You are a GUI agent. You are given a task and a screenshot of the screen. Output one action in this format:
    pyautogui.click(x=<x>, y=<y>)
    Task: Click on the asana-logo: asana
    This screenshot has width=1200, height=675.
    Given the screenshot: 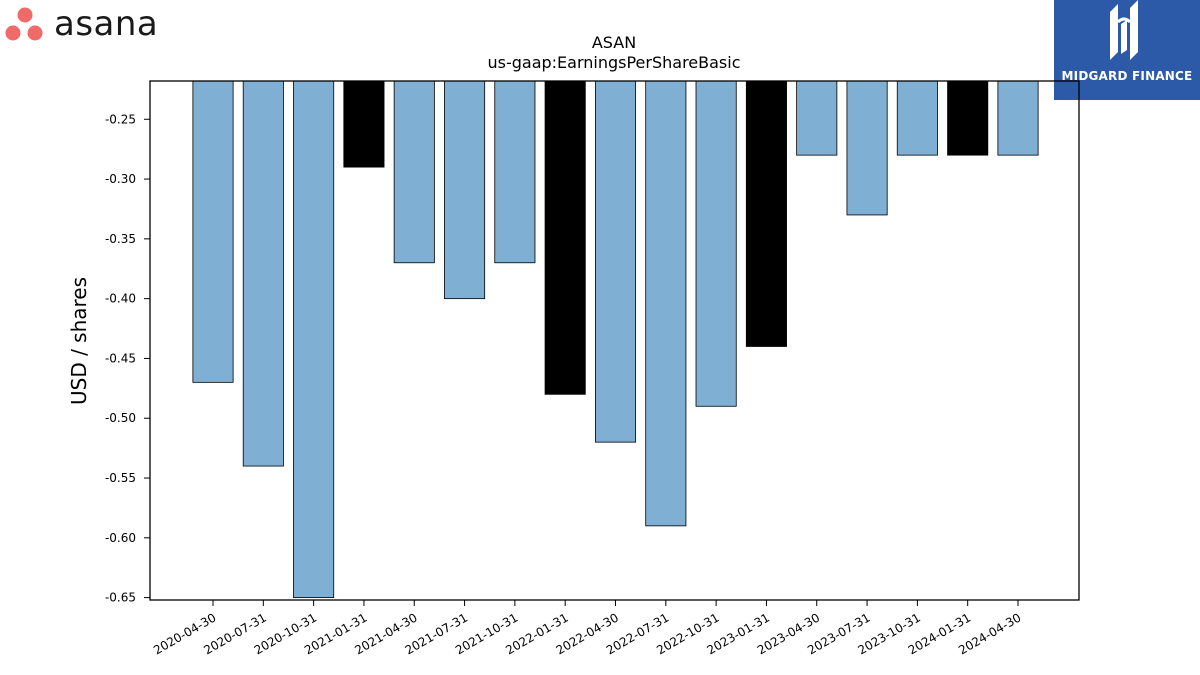 What is the action you would take?
    pyautogui.click(x=81, y=24)
    